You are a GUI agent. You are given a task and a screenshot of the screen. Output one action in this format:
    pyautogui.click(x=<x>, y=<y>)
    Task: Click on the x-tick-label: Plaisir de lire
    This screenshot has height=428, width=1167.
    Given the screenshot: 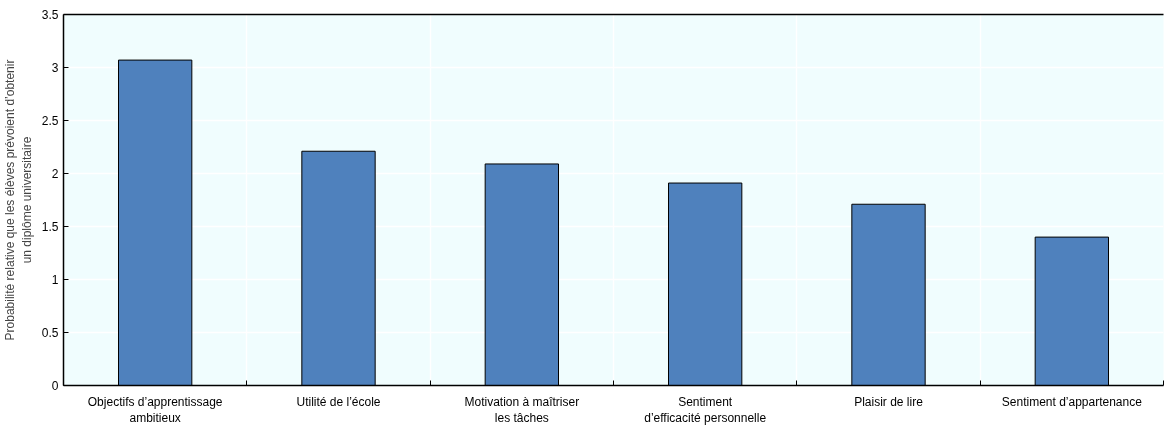 What is the action you would take?
    pyautogui.click(x=889, y=401)
    